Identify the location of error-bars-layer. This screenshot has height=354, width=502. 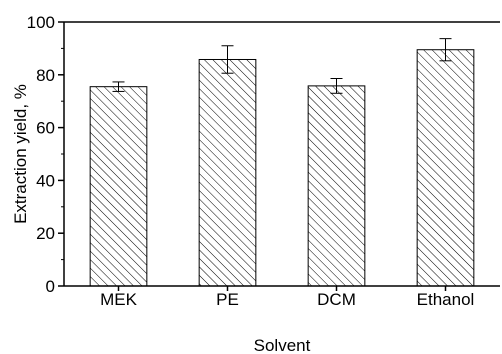
(282, 66).